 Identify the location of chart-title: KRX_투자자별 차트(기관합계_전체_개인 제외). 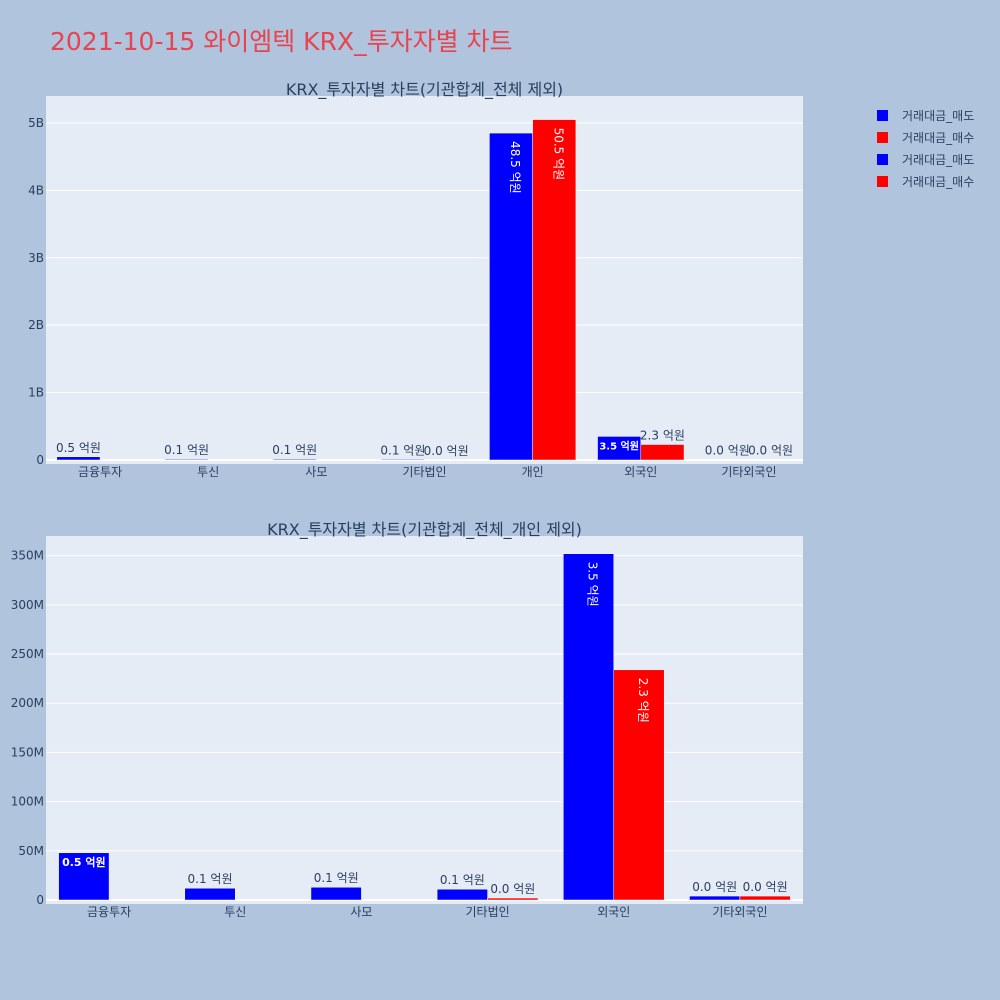
(424, 530).